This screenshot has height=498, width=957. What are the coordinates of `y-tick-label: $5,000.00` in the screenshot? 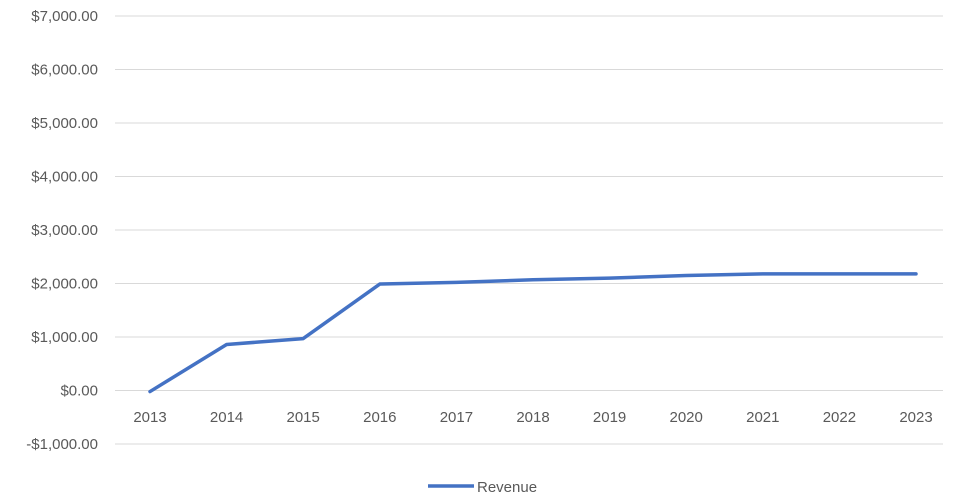 It's located at (64, 123).